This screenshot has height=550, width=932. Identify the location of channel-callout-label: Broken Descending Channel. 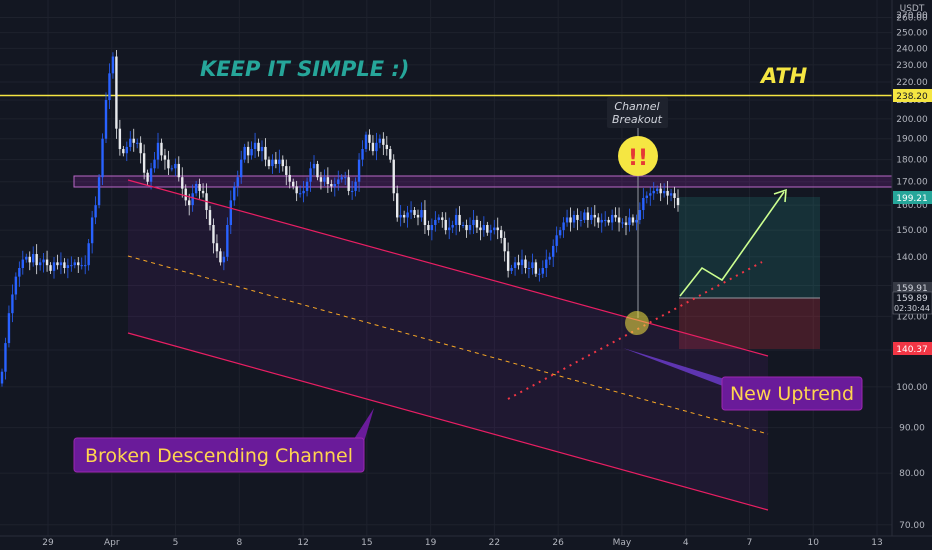
(219, 456).